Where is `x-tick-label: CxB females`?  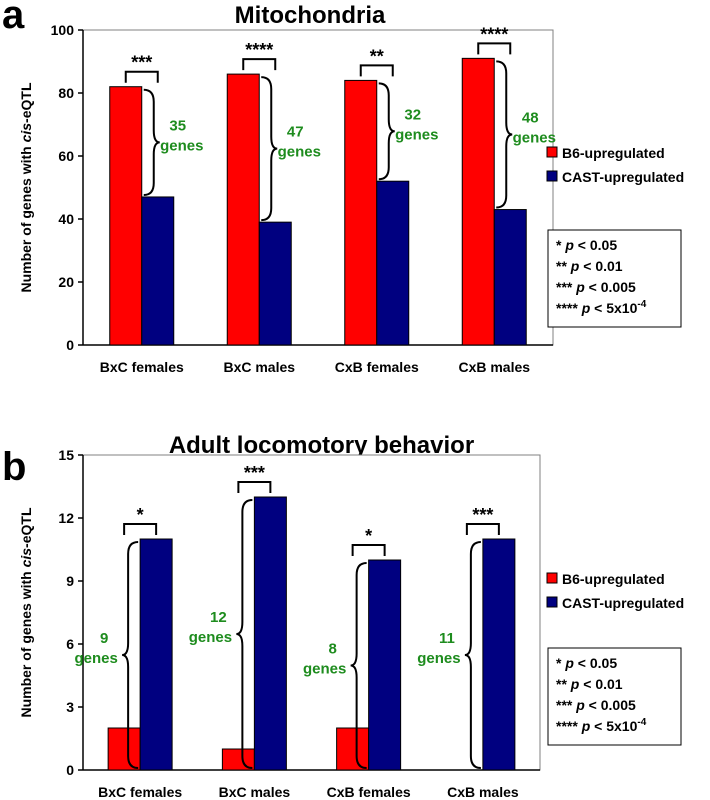
x-tick-label: CxB females is located at coordinates (377, 367).